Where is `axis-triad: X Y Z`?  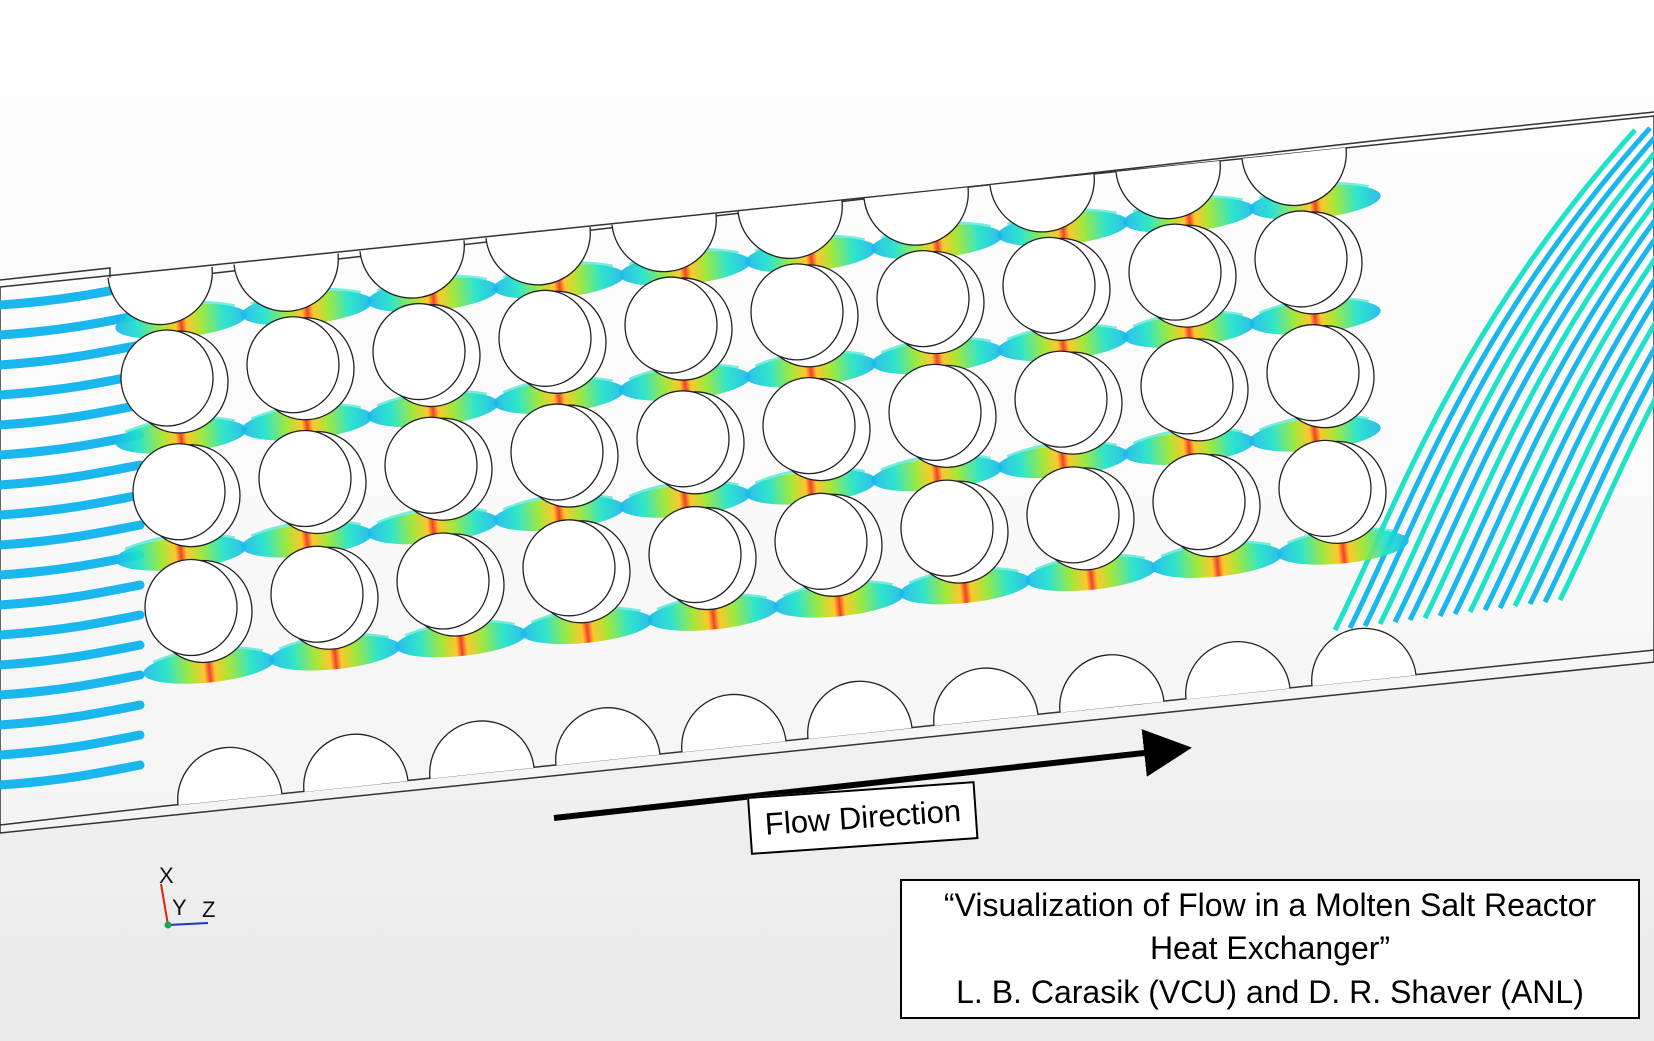
axis-triad: X Y Z is located at coordinates (187, 896).